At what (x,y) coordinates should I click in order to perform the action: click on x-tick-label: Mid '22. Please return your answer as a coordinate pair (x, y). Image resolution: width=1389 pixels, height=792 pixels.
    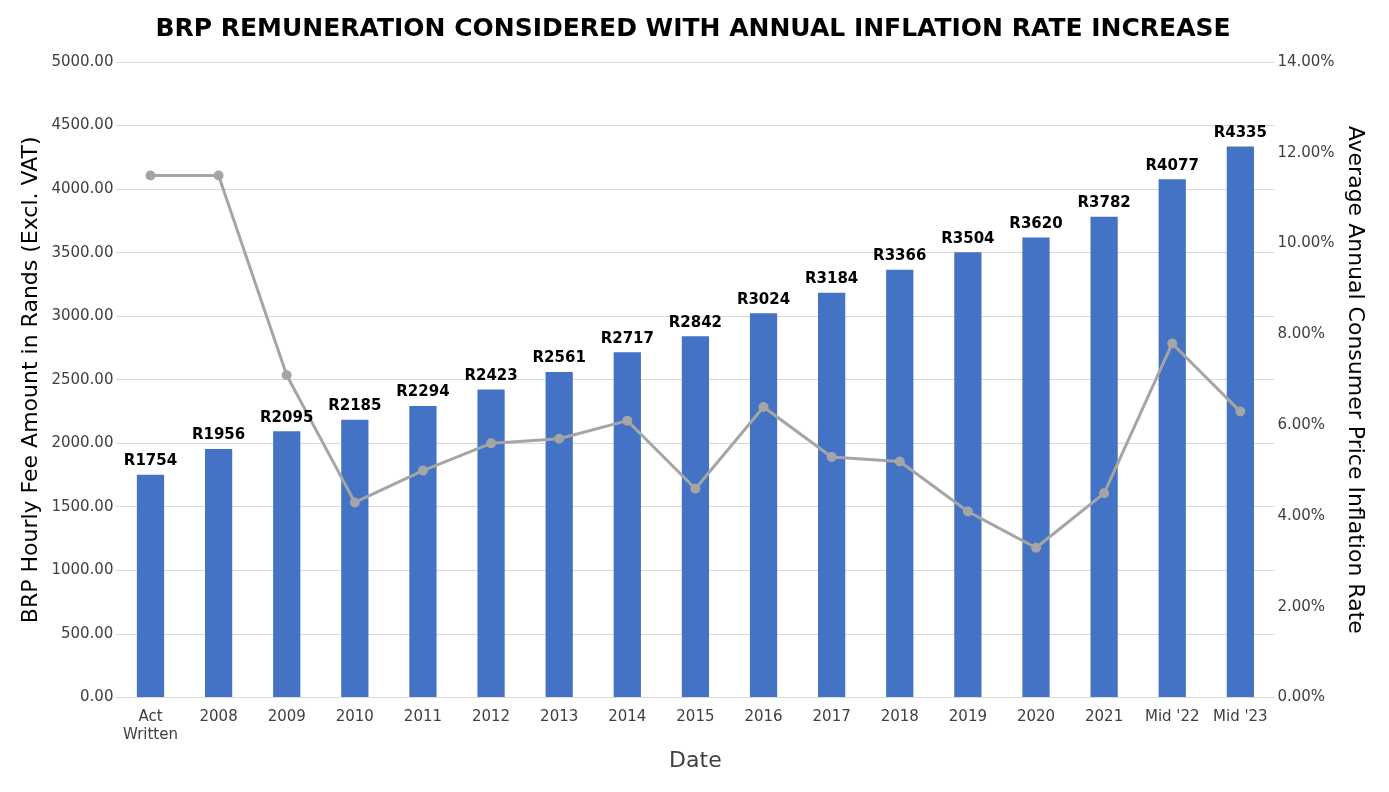
    Looking at the image, I should click on (1172, 716).